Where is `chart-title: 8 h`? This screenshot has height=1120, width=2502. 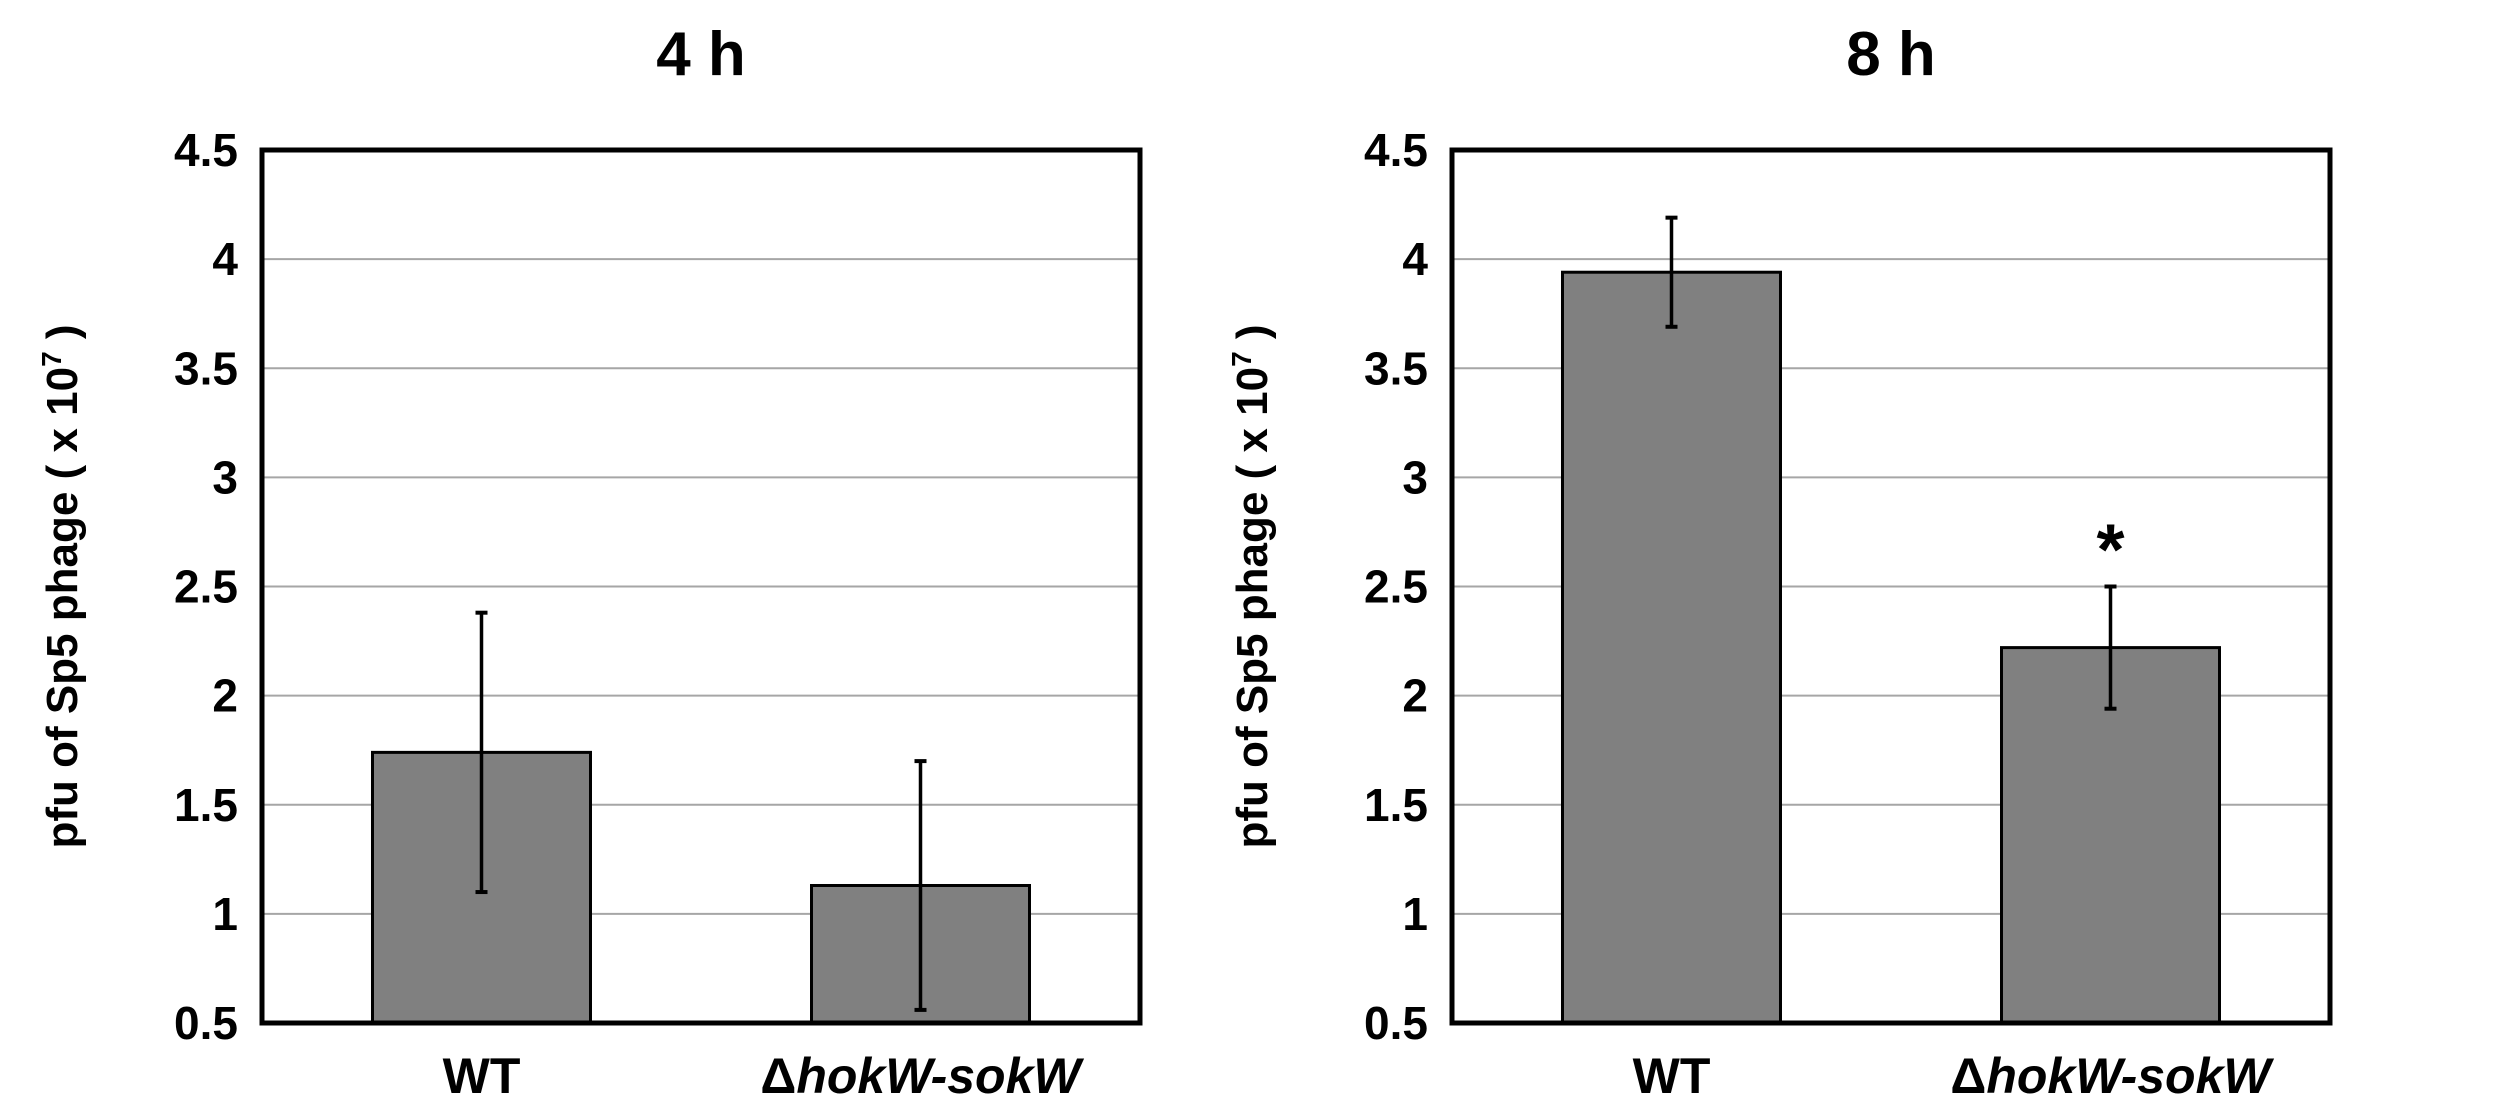 chart-title: 8 h is located at coordinates (1891, 54).